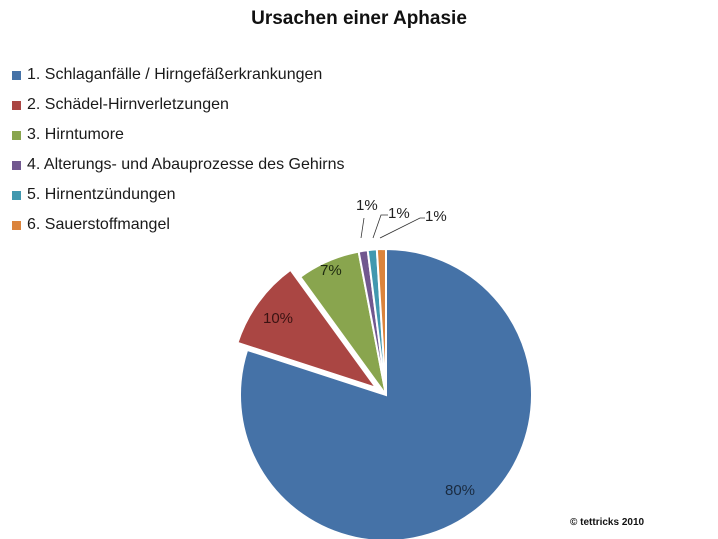  I want to click on legend-label: 1. Schlaganfälle / Hirngefäßerkrankungen, so click(175, 74).